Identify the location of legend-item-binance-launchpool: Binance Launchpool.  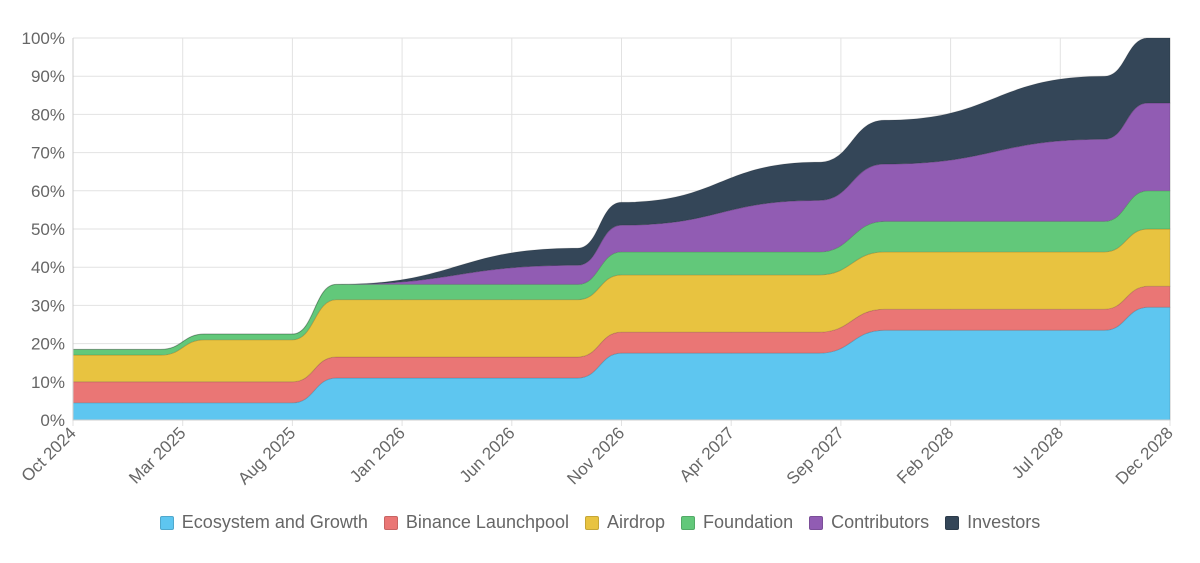
(476, 522).